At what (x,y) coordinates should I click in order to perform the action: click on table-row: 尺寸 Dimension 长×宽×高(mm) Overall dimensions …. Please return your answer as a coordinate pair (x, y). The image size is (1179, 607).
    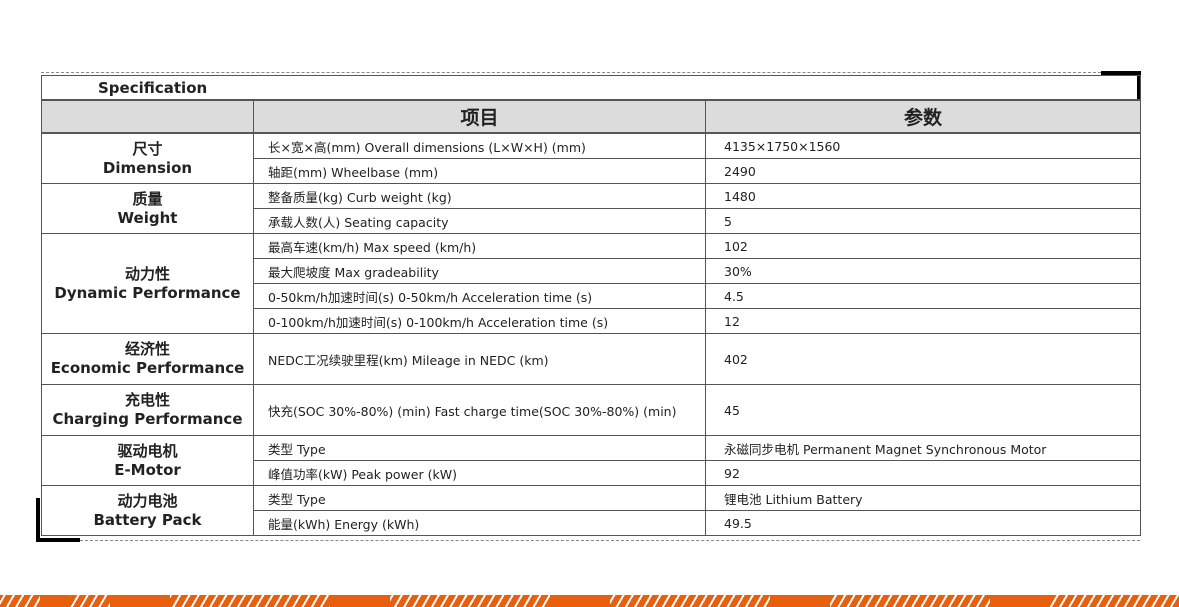
    Looking at the image, I should click on (591, 158).